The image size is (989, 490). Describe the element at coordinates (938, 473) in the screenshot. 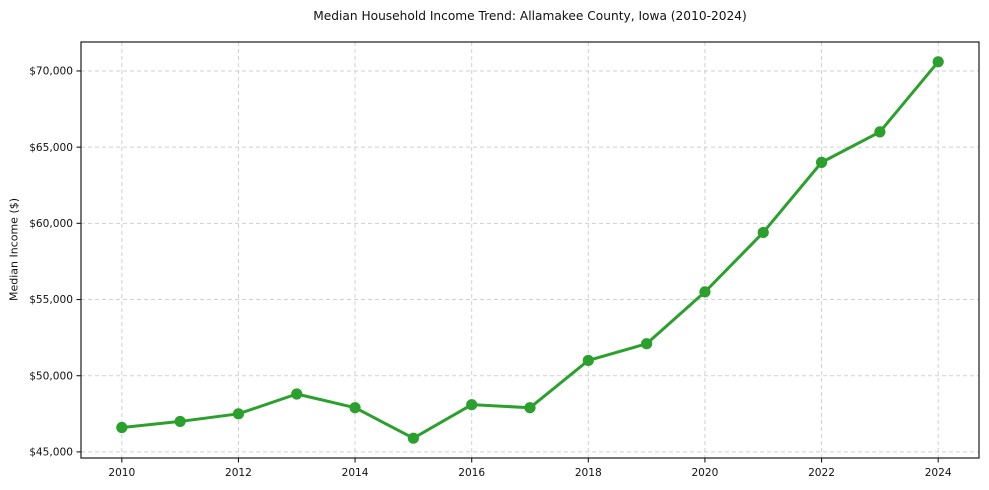

I see `x-tick-label: 2024` at that location.